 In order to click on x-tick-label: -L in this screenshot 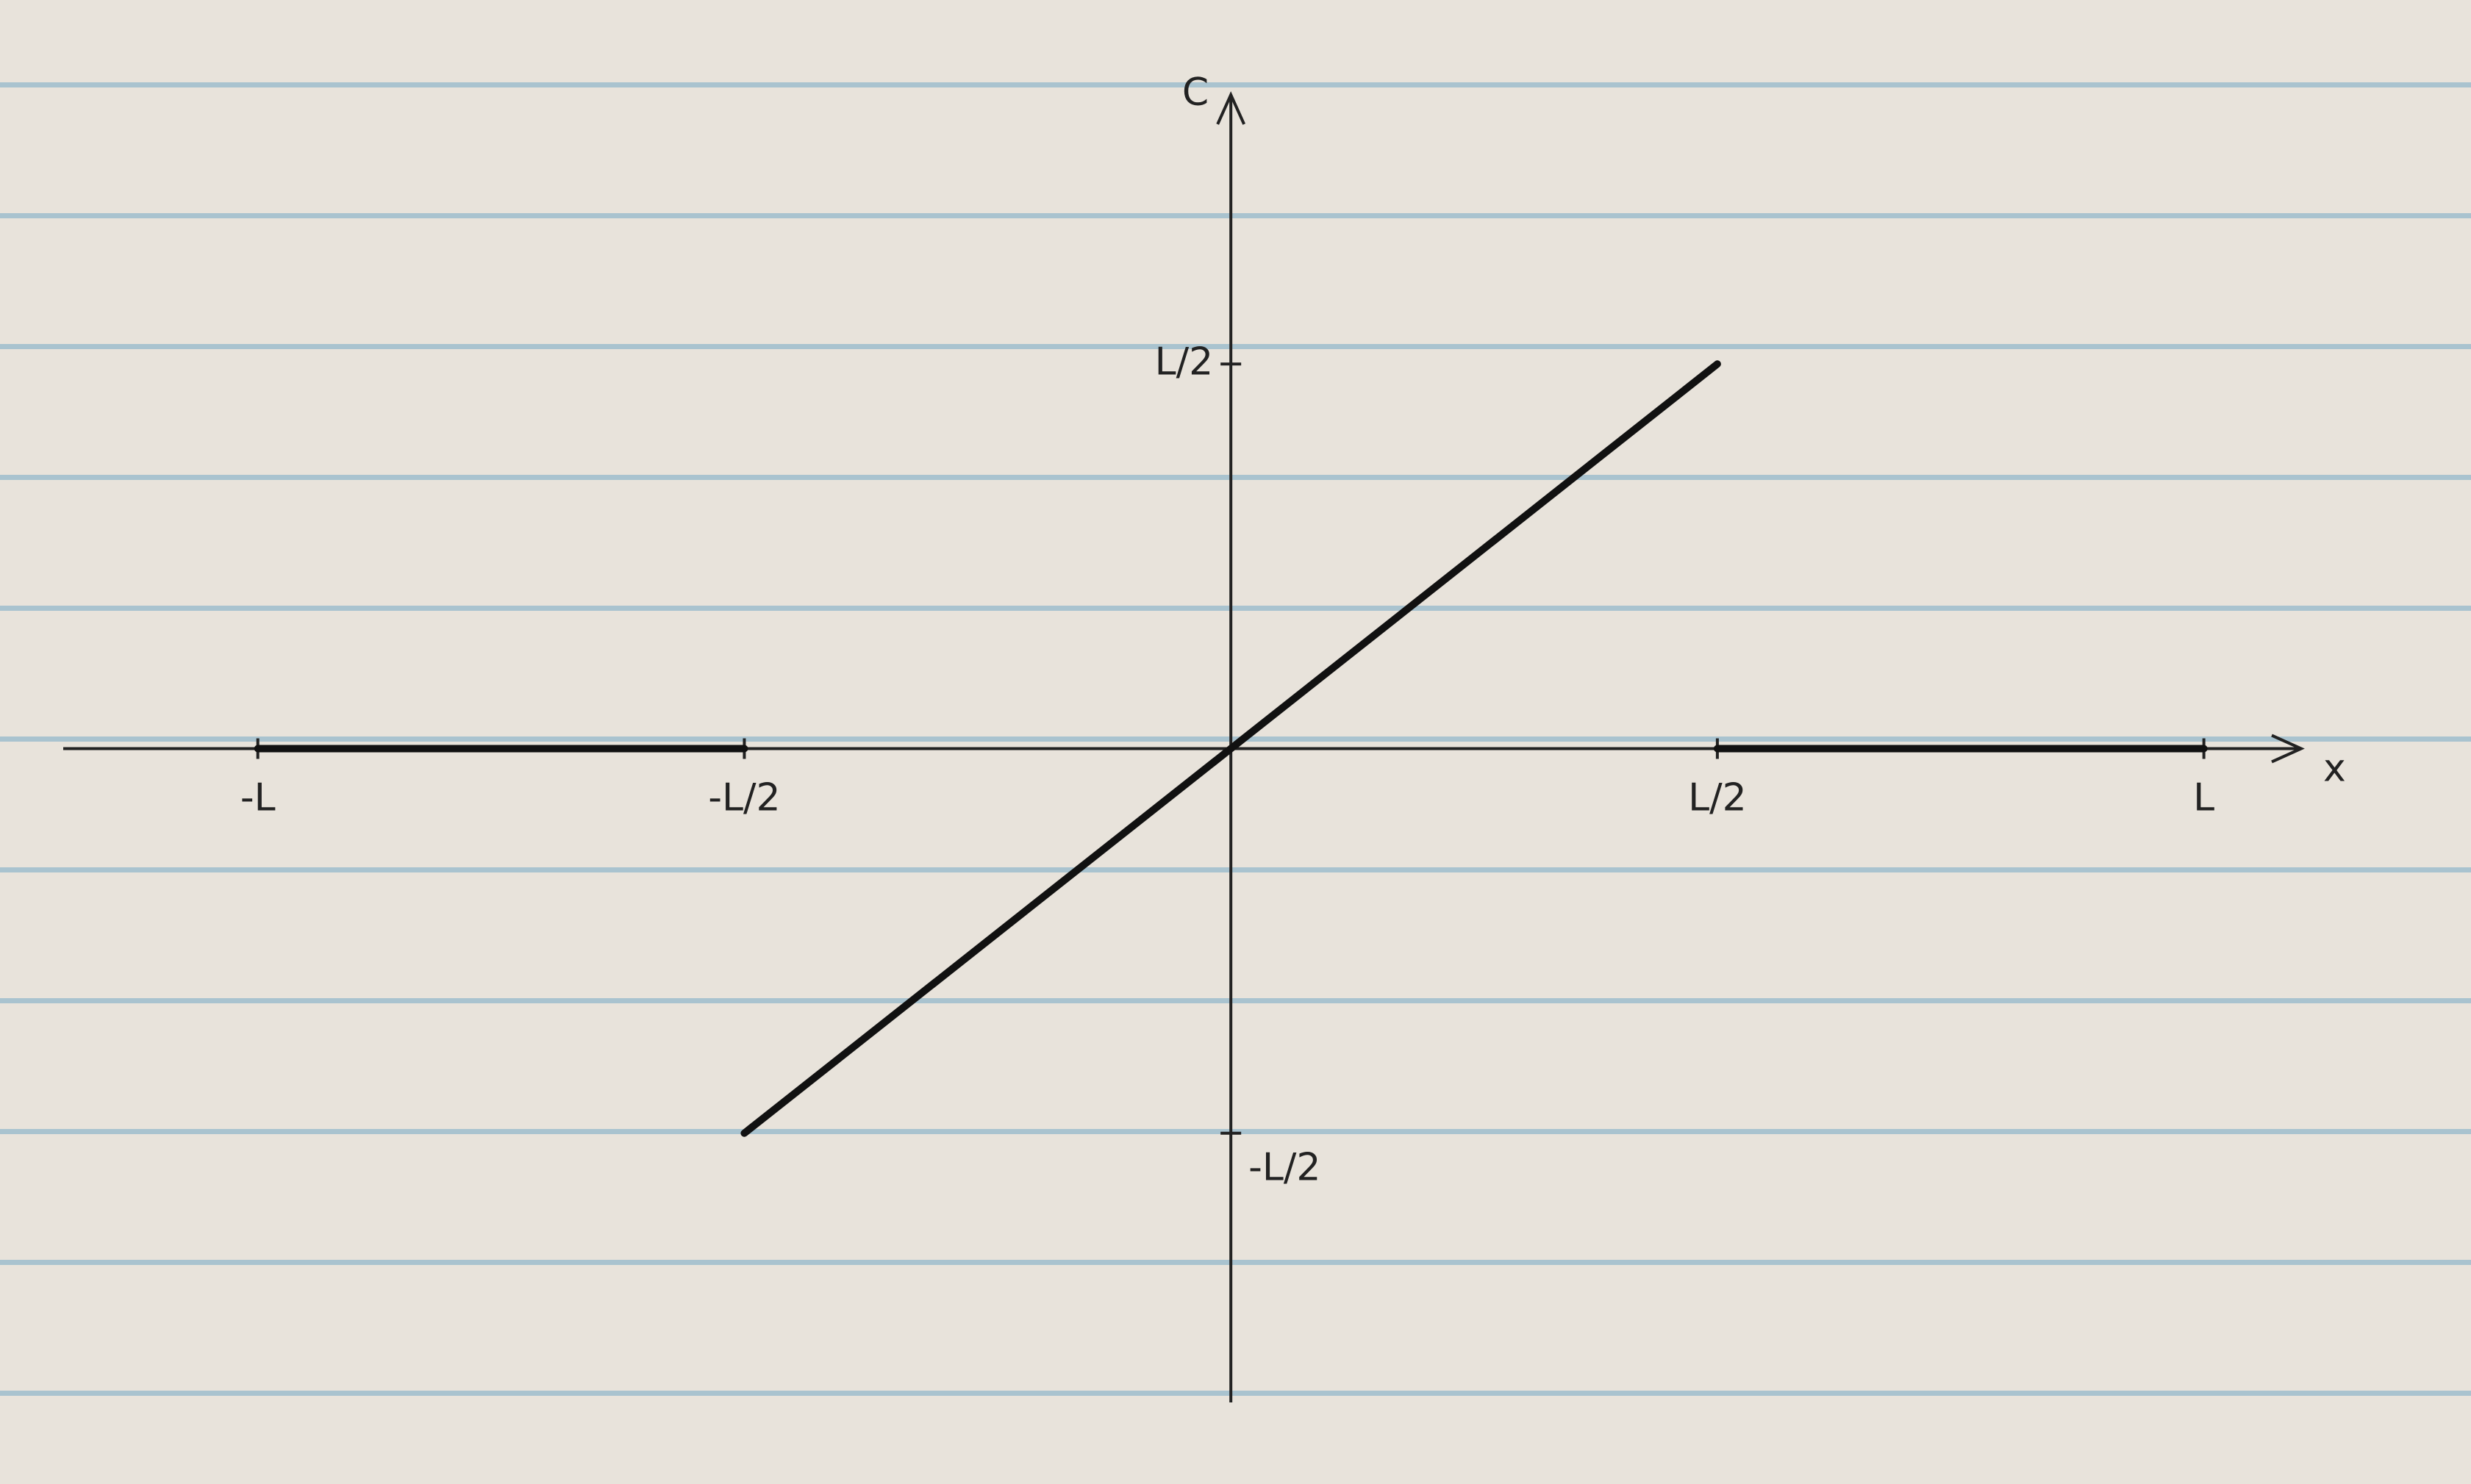, I will do `click(258, 798)`.